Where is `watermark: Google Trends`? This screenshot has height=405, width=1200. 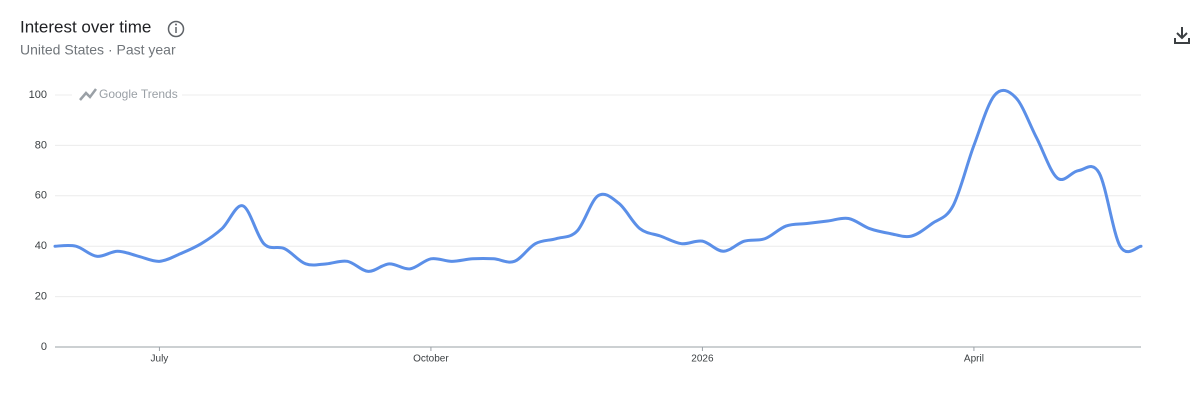 watermark: Google Trends is located at coordinates (127, 95).